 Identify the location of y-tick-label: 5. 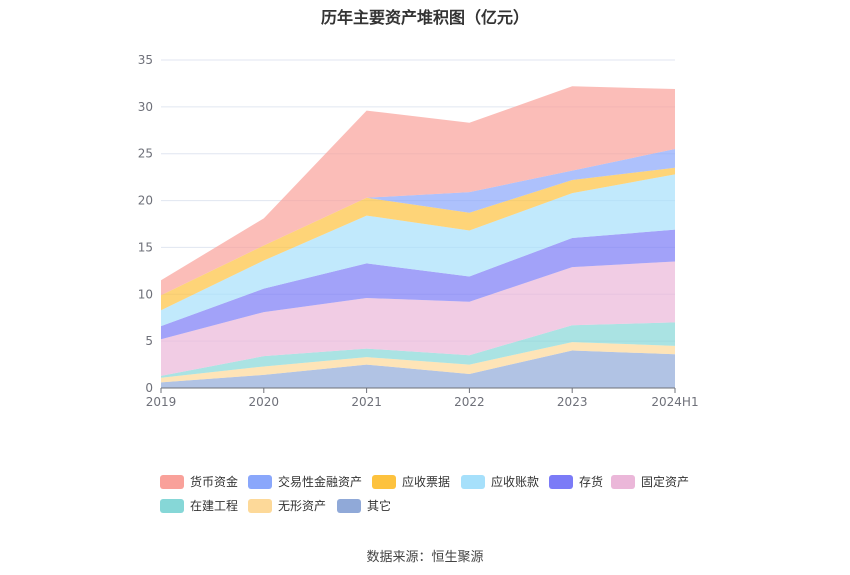
(149, 341).